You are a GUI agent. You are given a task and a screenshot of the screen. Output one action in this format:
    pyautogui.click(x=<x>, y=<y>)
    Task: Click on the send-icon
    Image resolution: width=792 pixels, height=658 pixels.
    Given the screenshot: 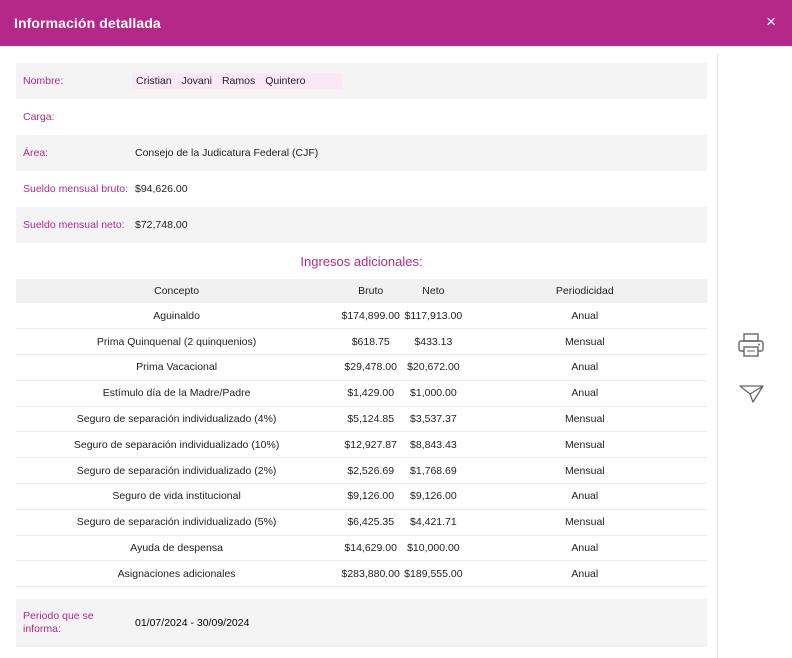 What is the action you would take?
    pyautogui.click(x=752, y=396)
    